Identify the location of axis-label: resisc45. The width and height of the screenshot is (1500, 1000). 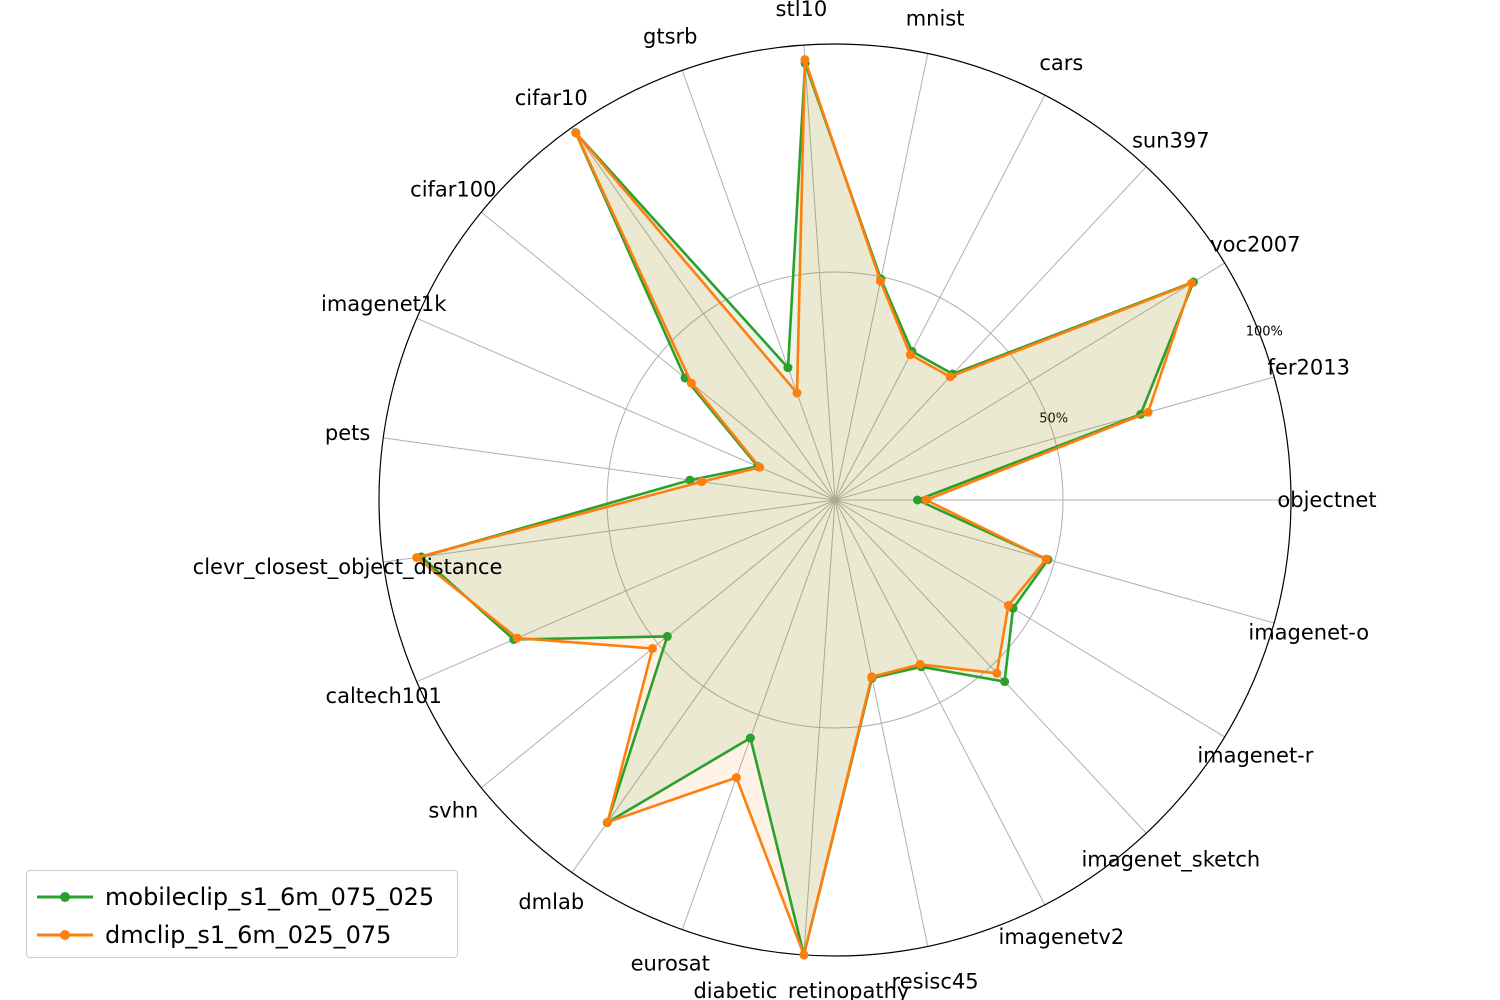
(935, 982).